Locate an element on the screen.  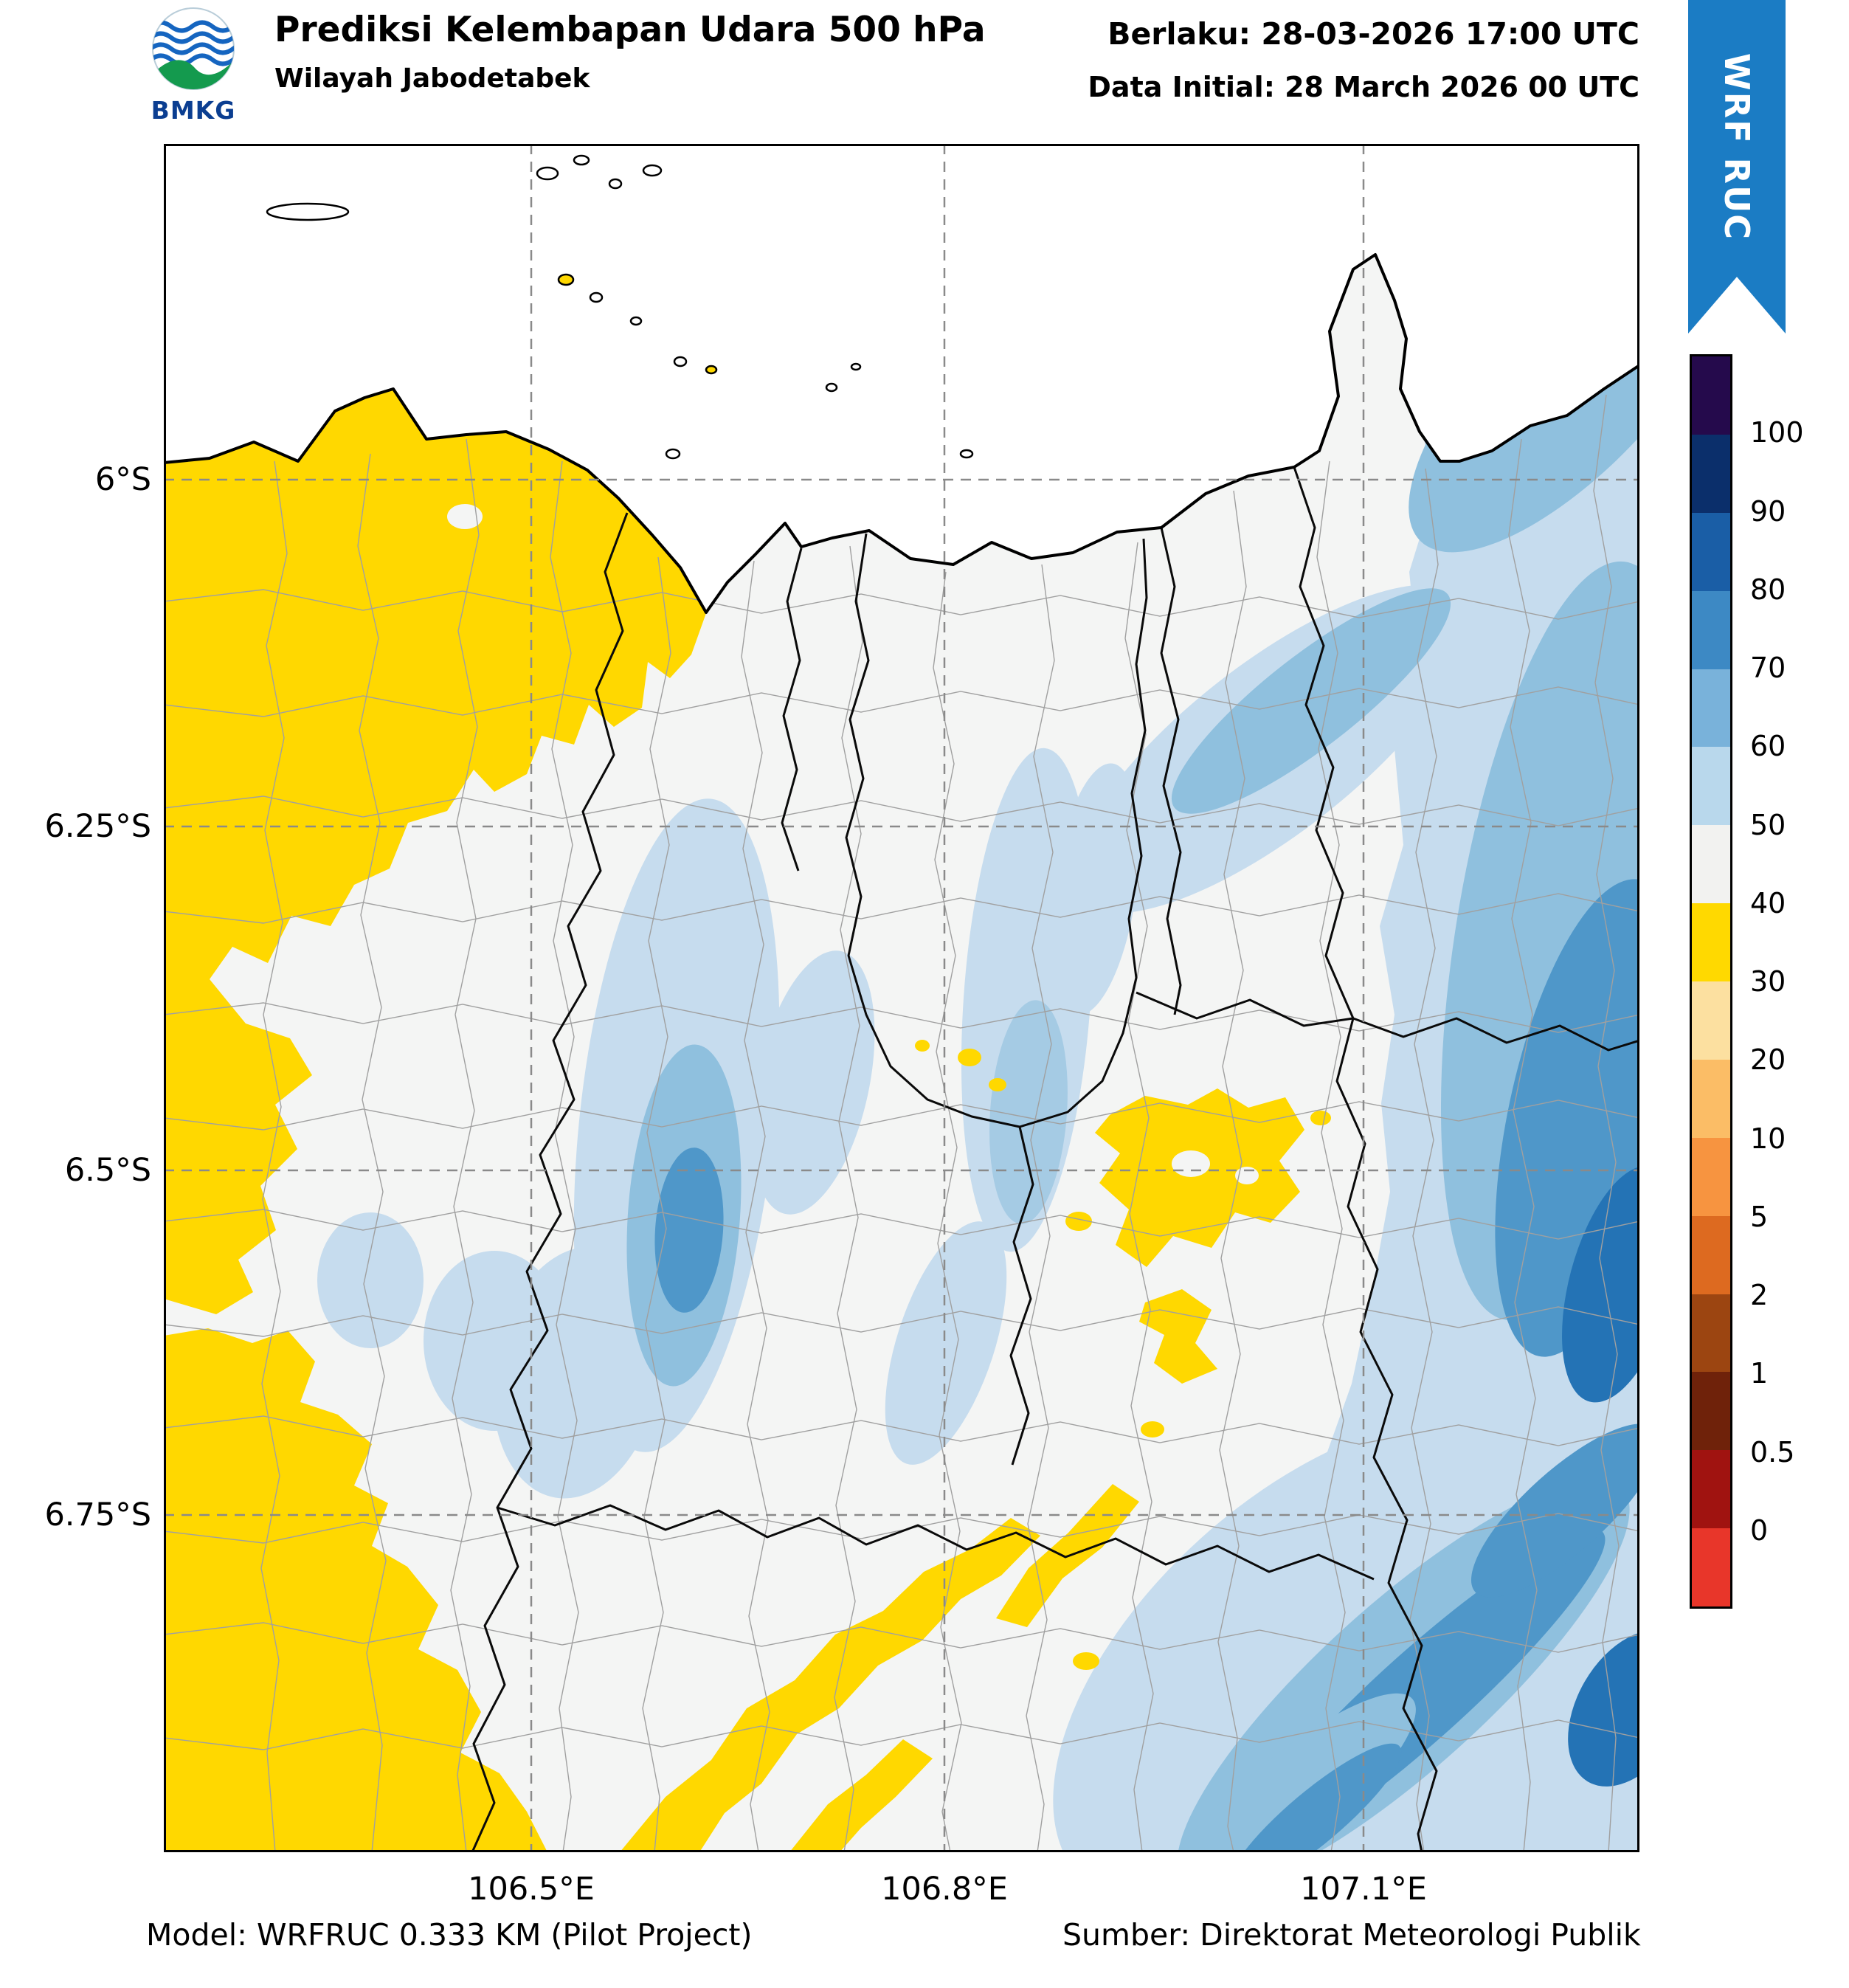
colorbar-tick-label: 0.5 is located at coordinates (1772, 1452).